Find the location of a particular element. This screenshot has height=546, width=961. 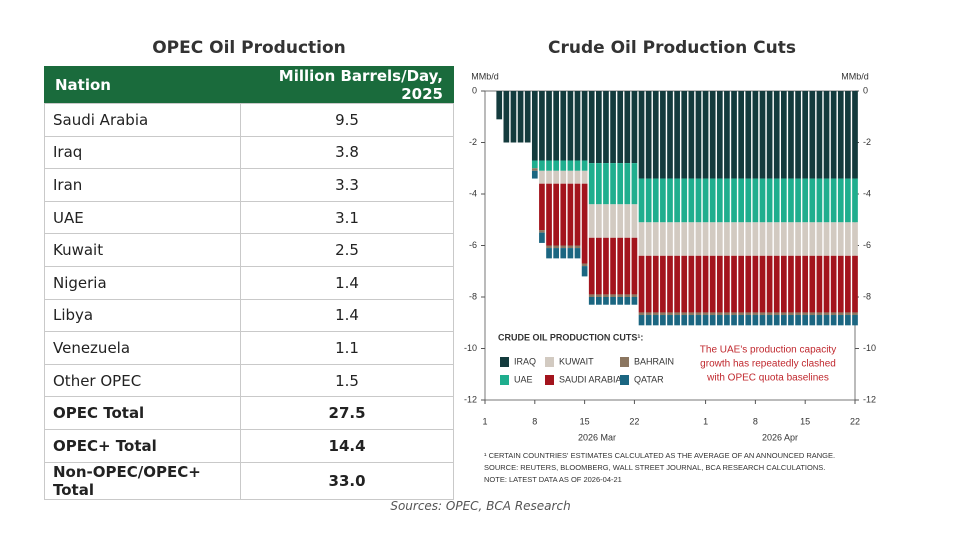

legend-label: IRAQ is located at coordinates (525, 361).